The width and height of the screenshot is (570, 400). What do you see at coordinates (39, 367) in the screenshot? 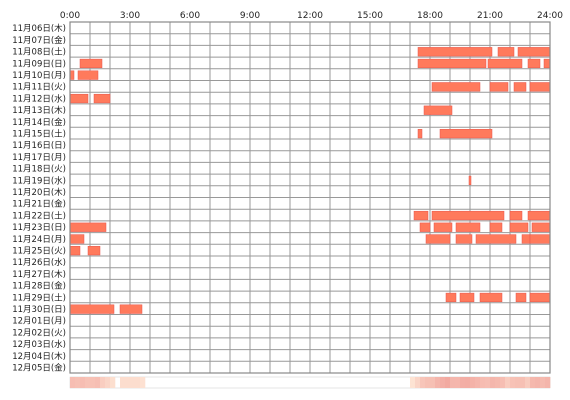
I see `row-label: 12月05日(金)` at bounding box center [39, 367].